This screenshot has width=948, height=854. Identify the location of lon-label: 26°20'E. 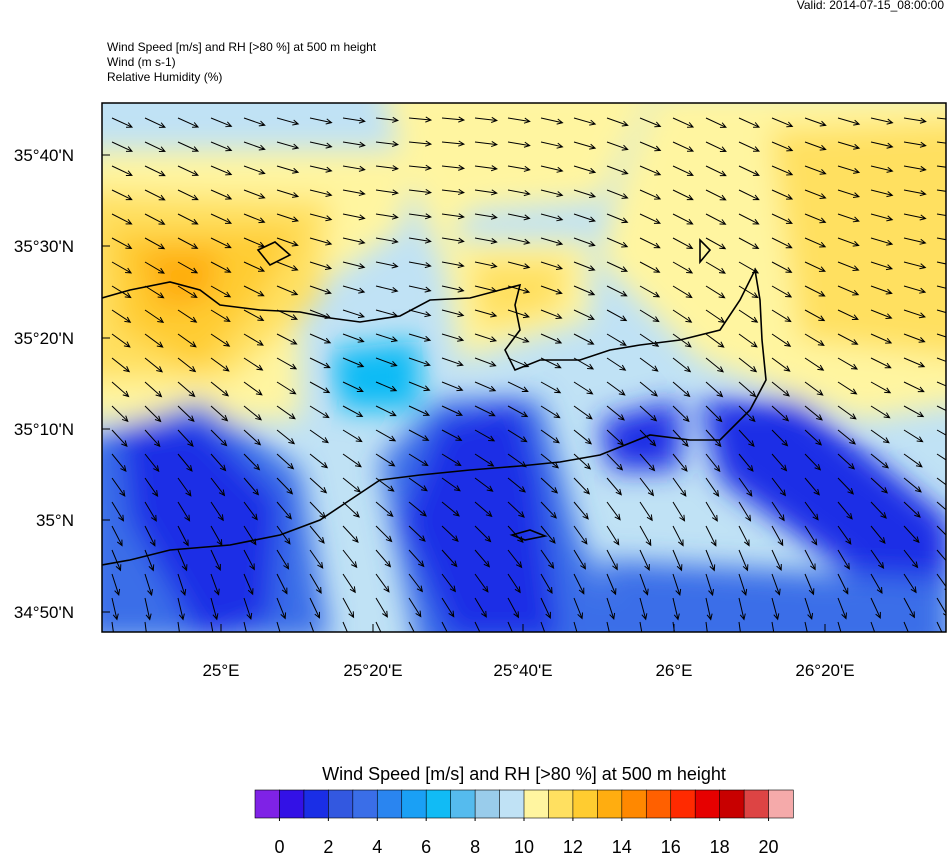
(824, 670).